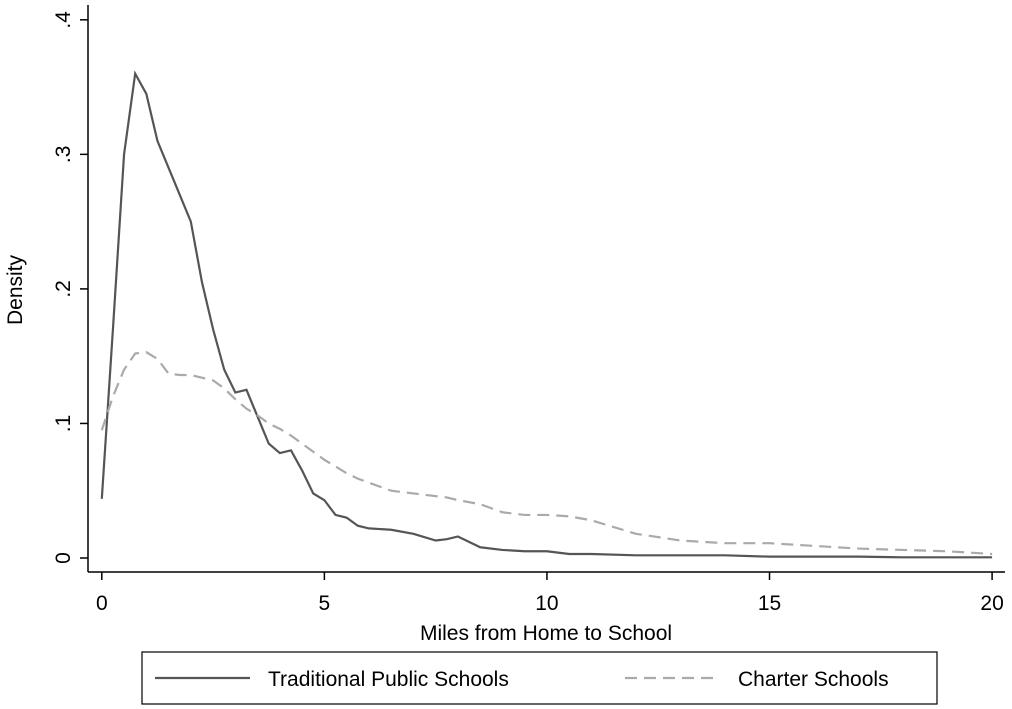 The width and height of the screenshot is (1012, 709). Describe the element at coordinates (63, 289) in the screenshot. I see `y-tick-label: .2` at that location.